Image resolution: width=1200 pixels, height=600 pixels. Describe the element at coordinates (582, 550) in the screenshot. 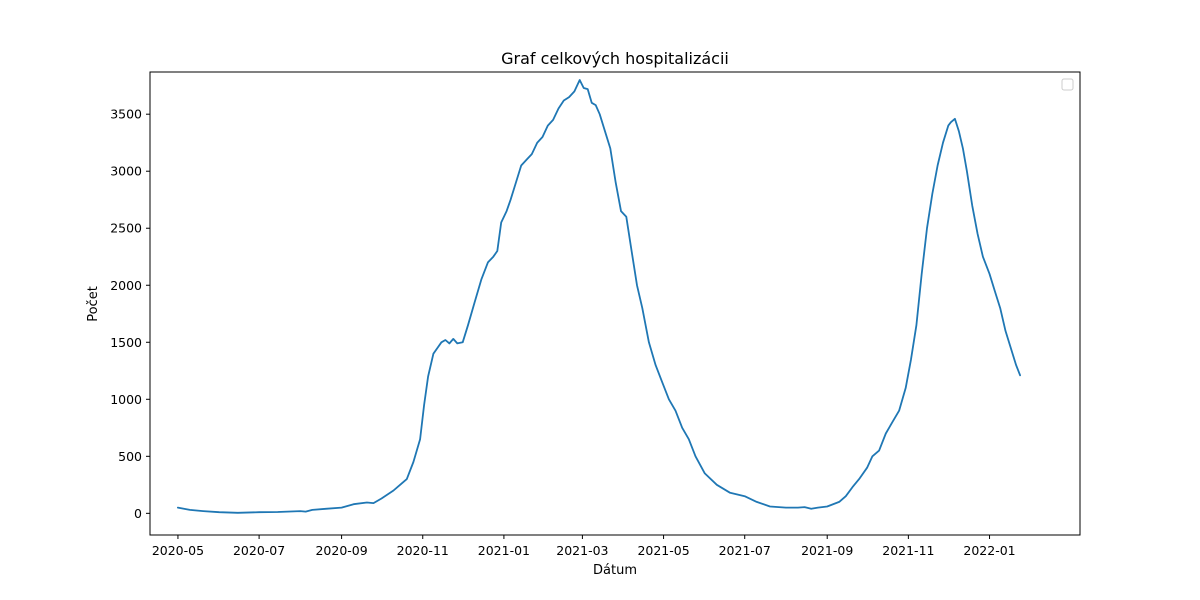

I see `x-tick-label: 2021-03` at that location.